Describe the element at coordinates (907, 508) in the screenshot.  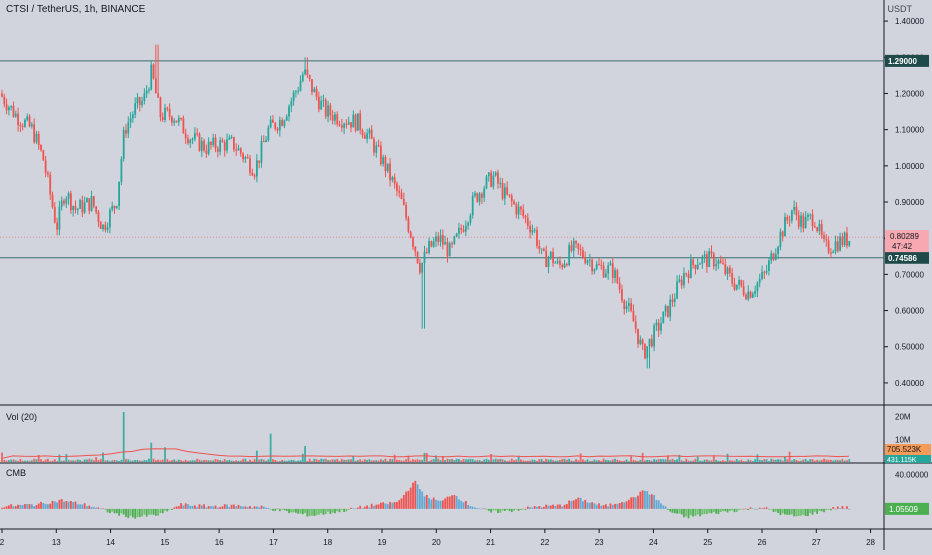
I see `cmb-last-tag` at that location.